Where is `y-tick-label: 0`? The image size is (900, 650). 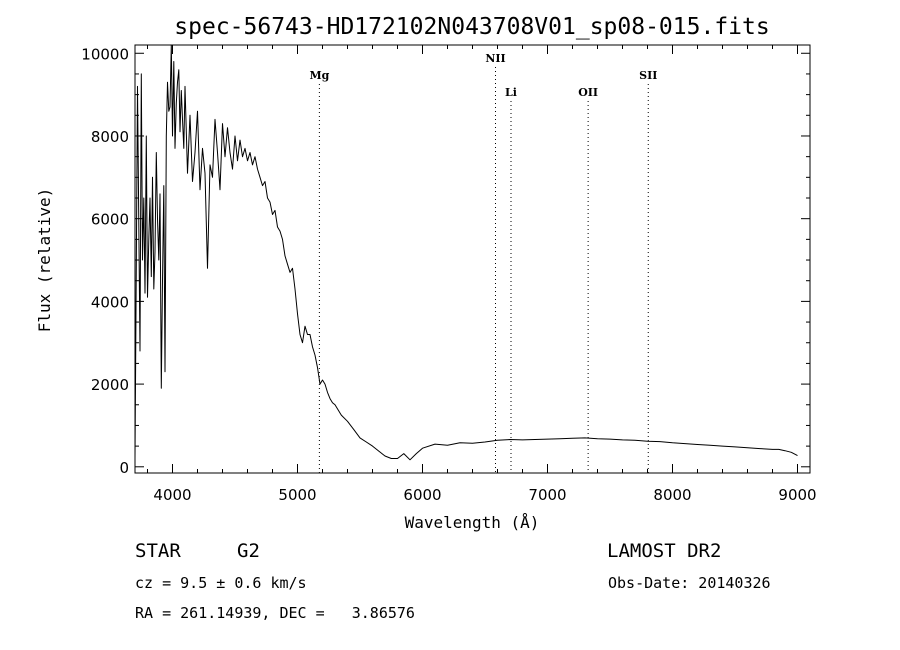
y-tick-label: 0 is located at coordinates (124, 468).